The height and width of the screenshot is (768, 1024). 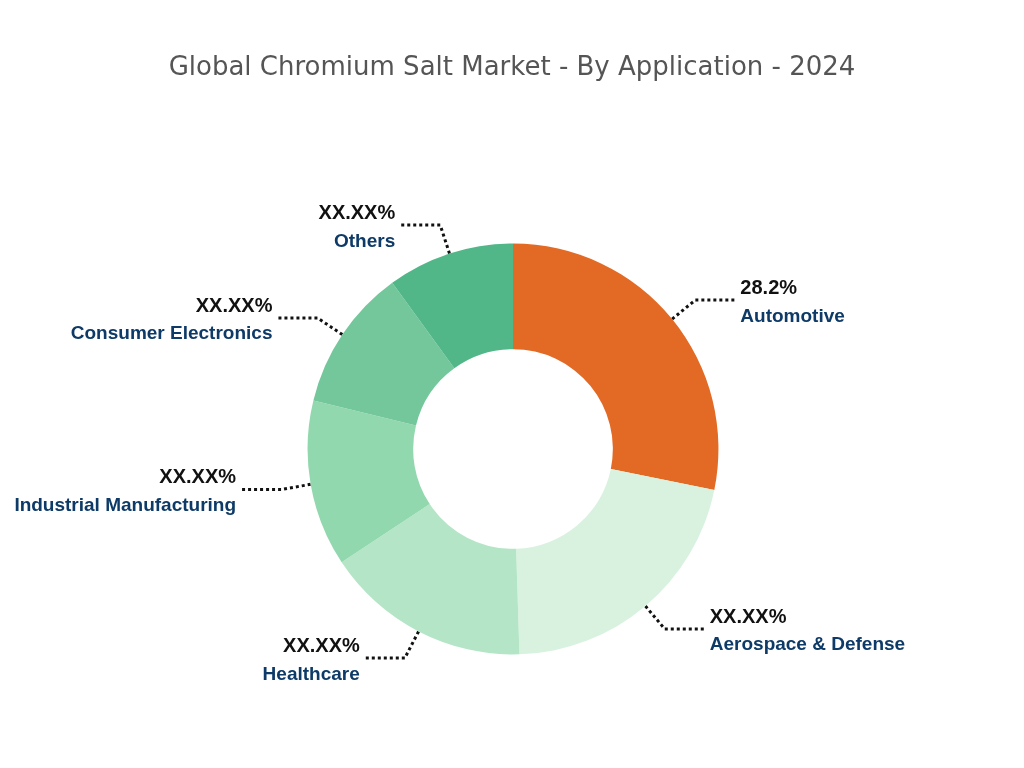 What do you see at coordinates (311, 673) in the screenshot?
I see `slice-label: Healthcare` at bounding box center [311, 673].